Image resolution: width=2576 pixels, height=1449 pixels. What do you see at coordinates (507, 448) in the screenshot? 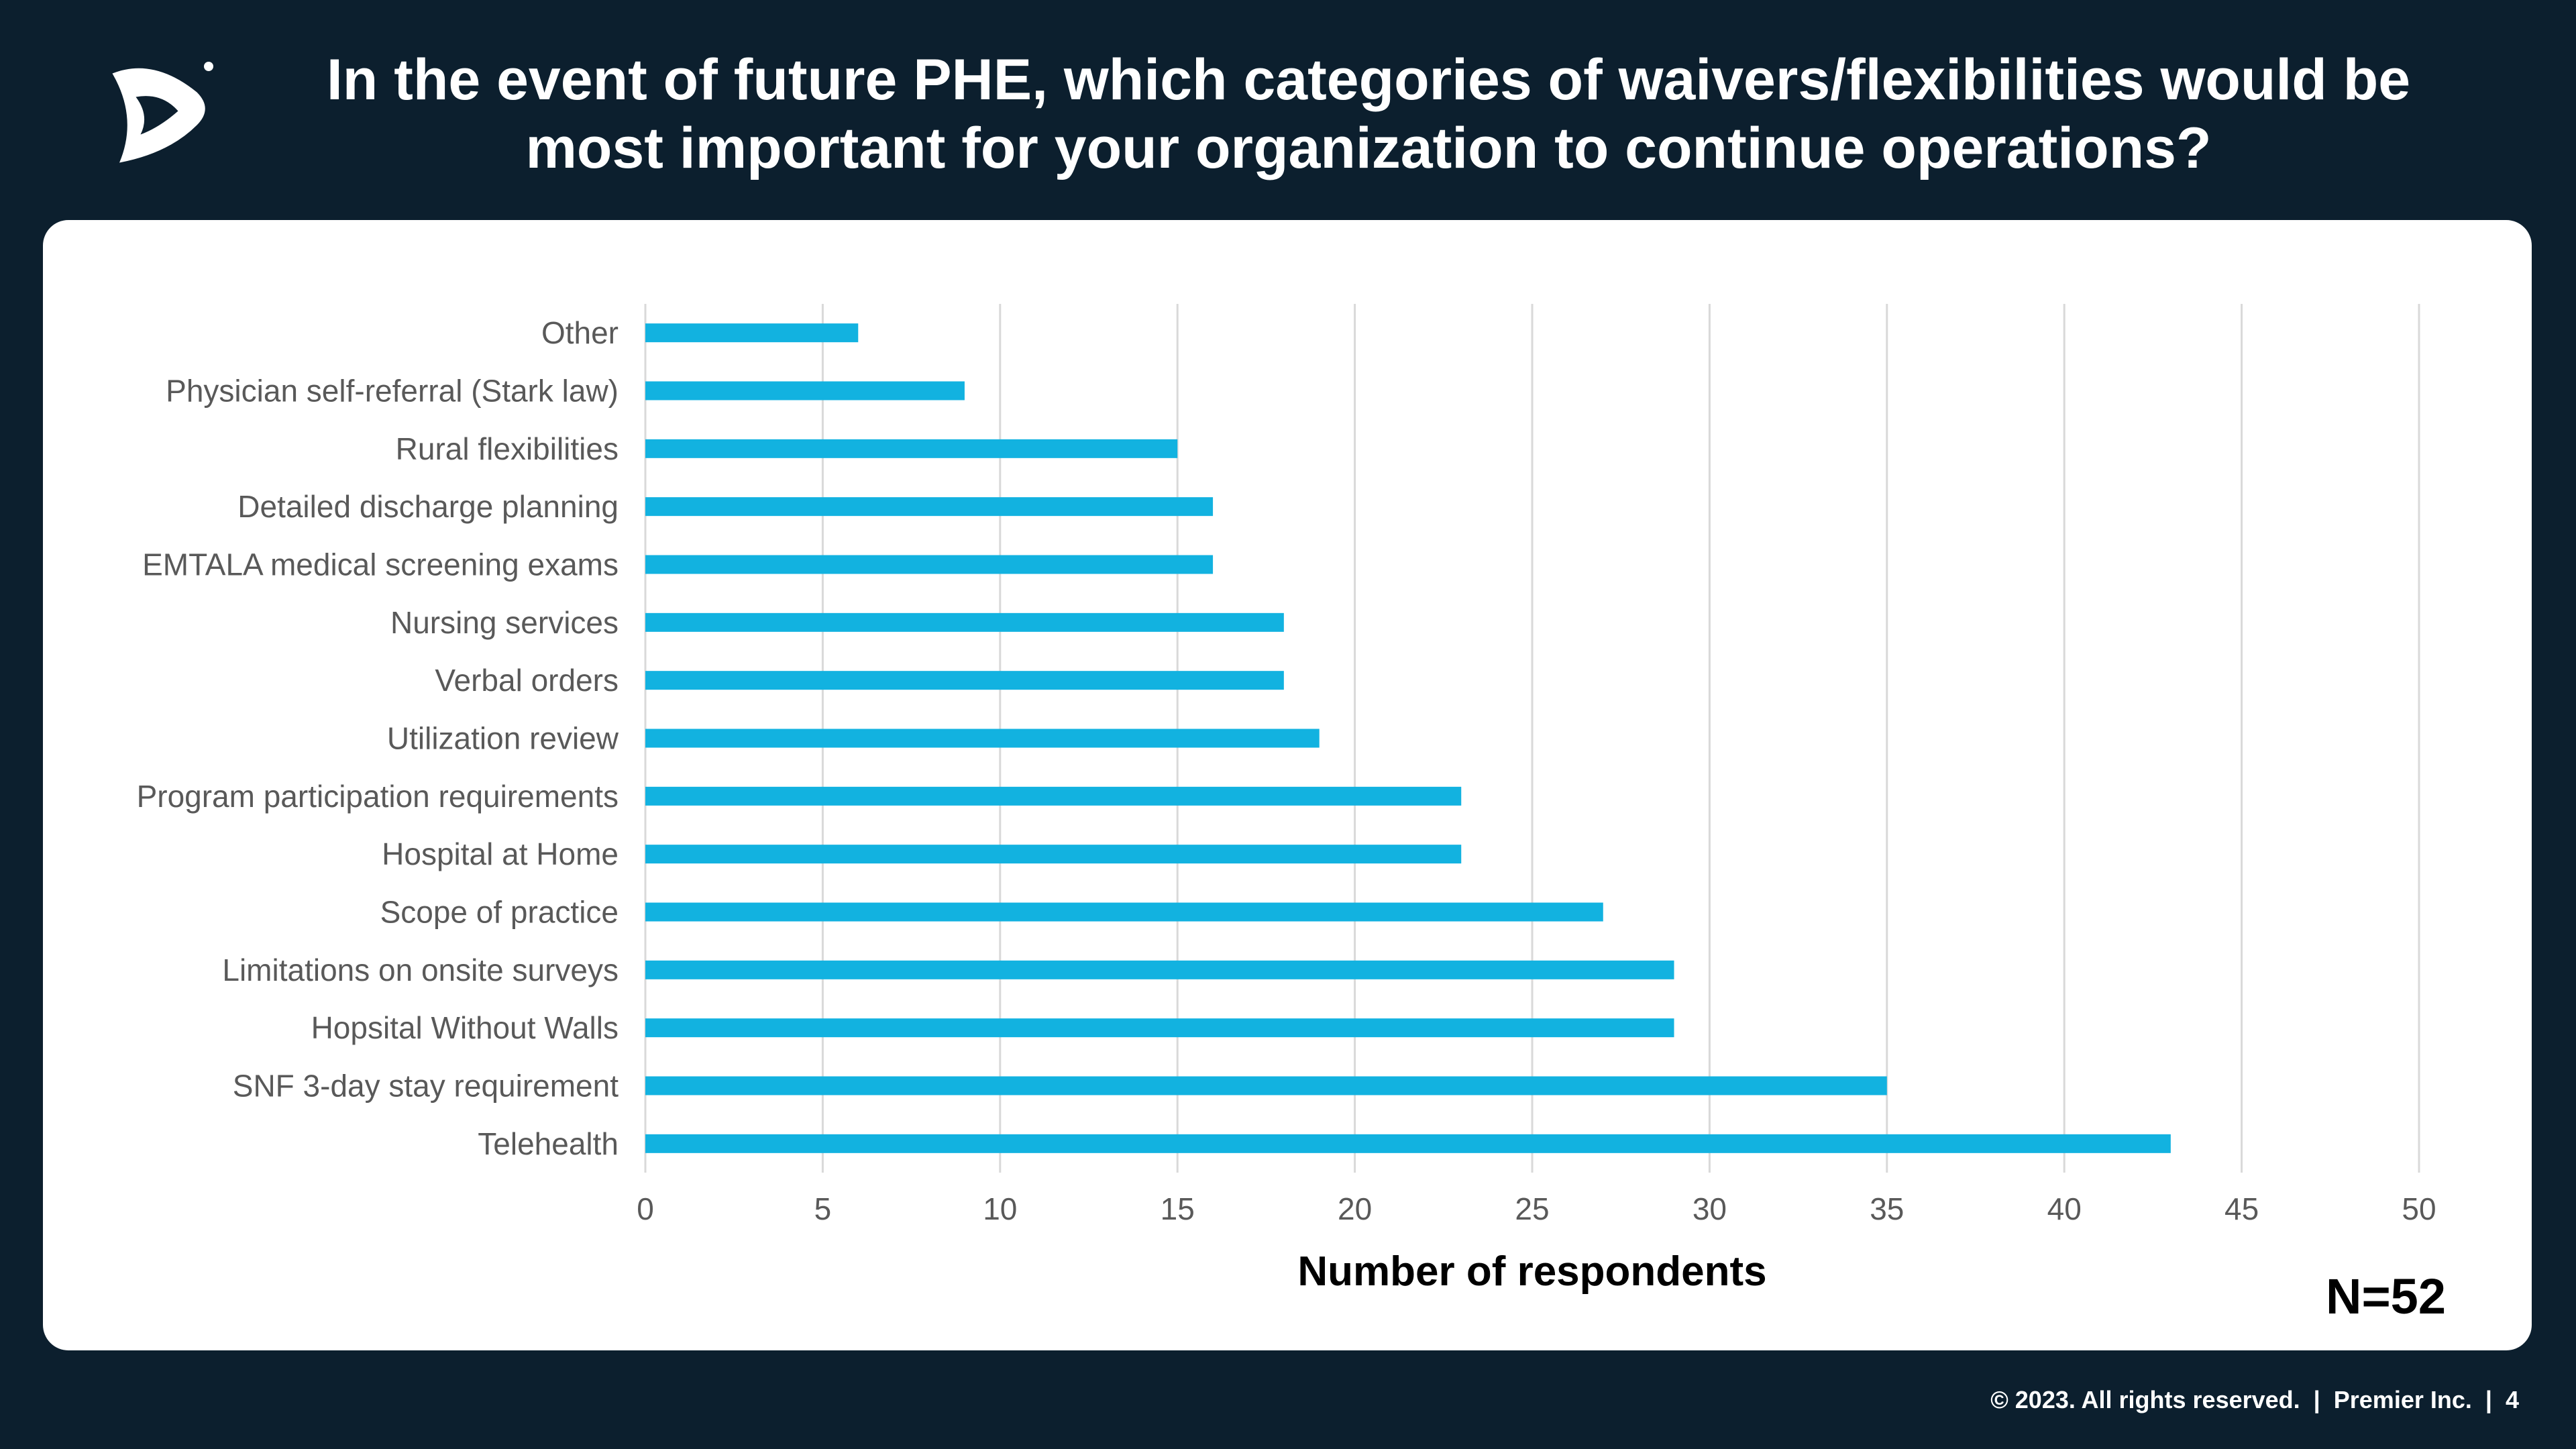
I see `category-label: Rural flexibilities` at bounding box center [507, 448].